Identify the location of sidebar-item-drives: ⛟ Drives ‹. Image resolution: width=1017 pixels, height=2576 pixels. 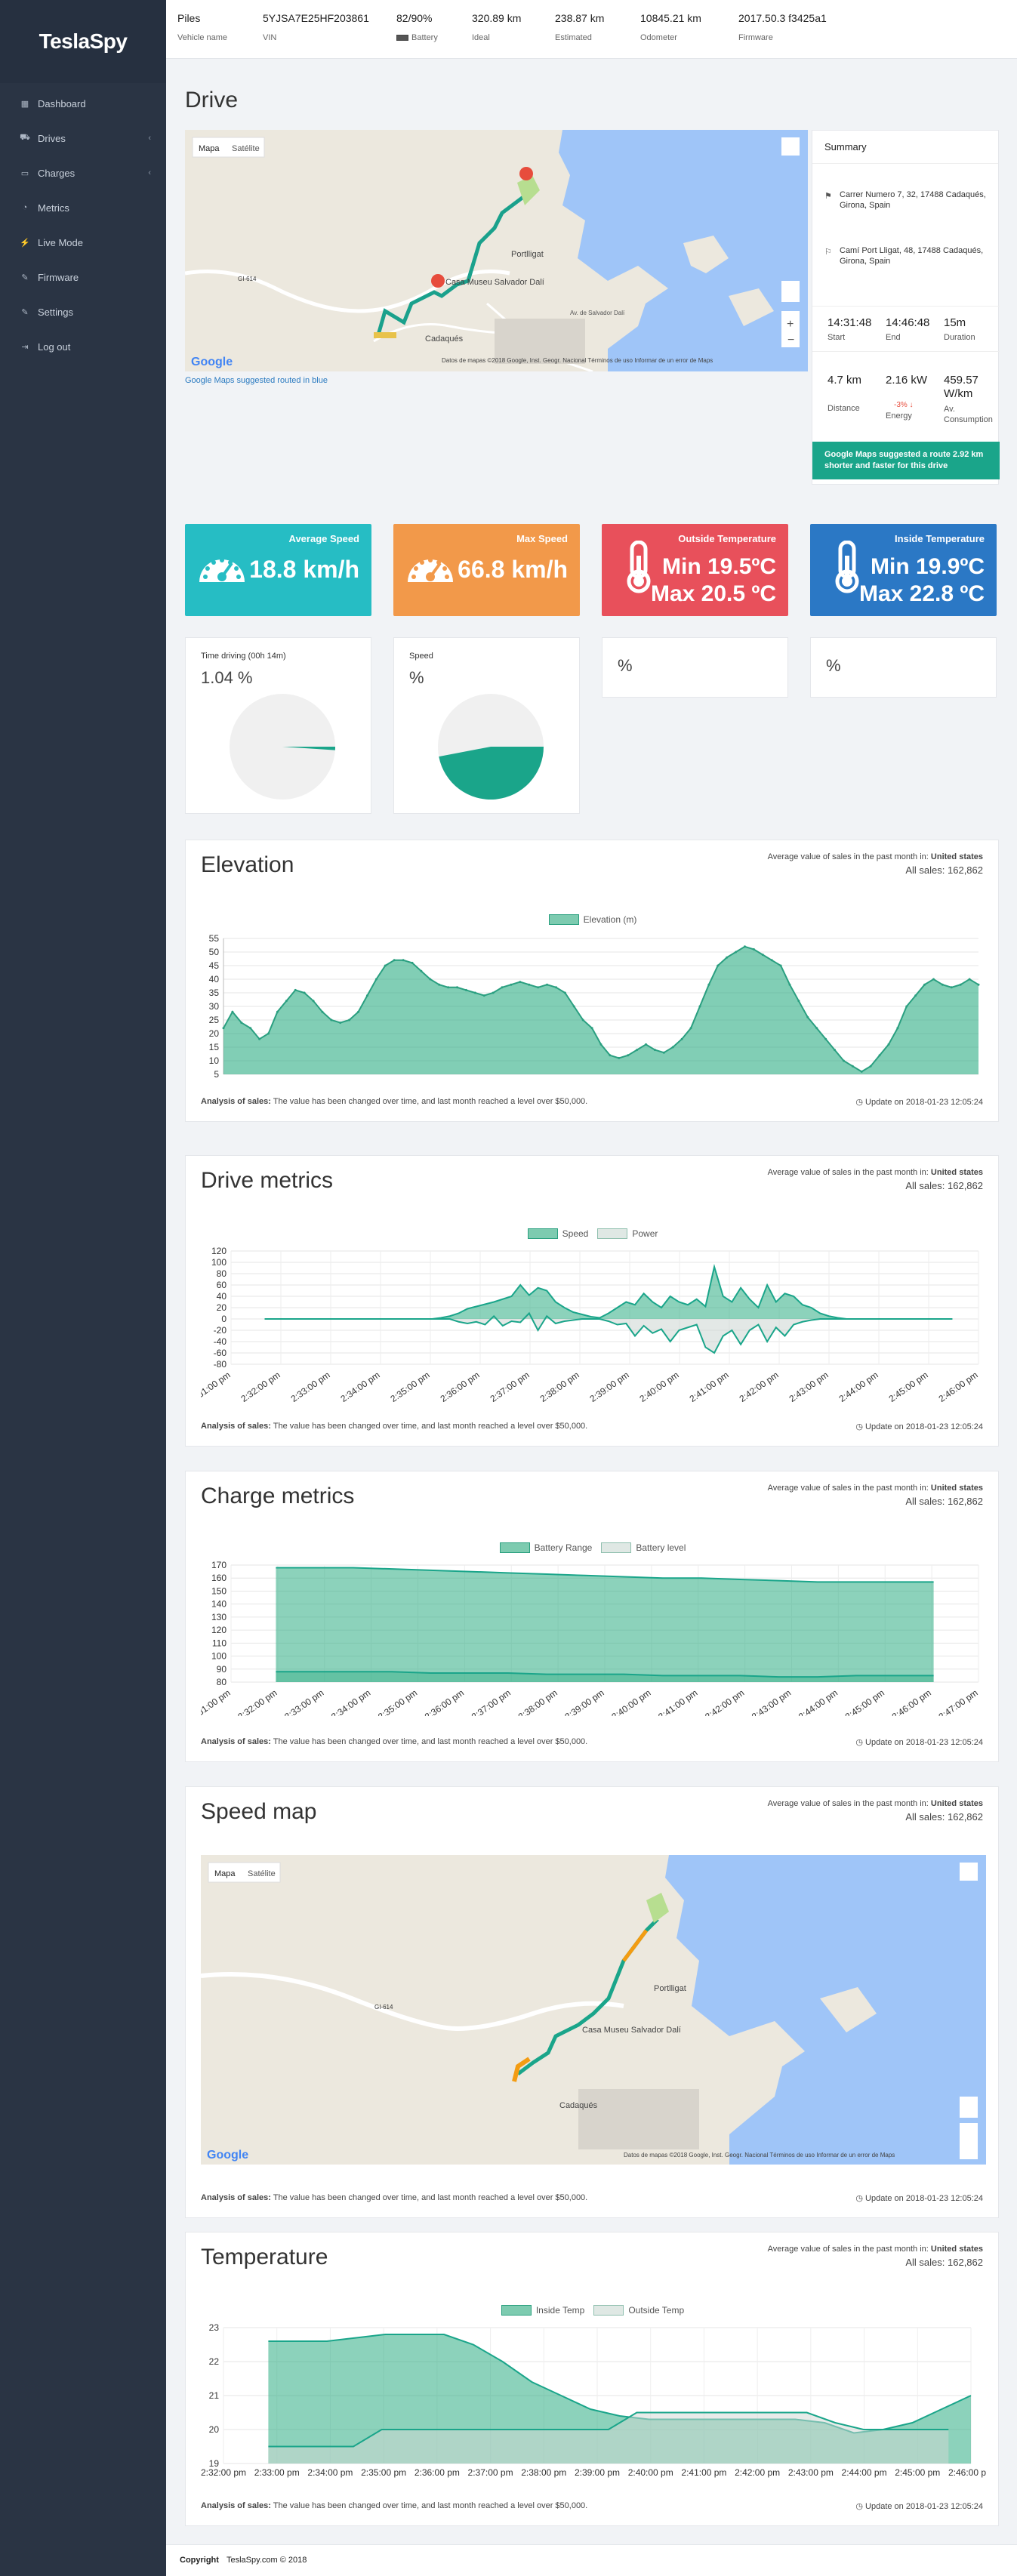
(83, 138).